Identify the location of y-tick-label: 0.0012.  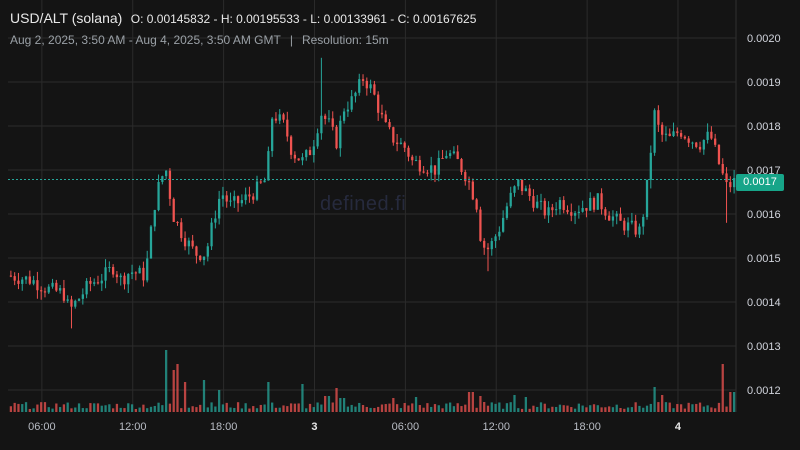
(764, 391).